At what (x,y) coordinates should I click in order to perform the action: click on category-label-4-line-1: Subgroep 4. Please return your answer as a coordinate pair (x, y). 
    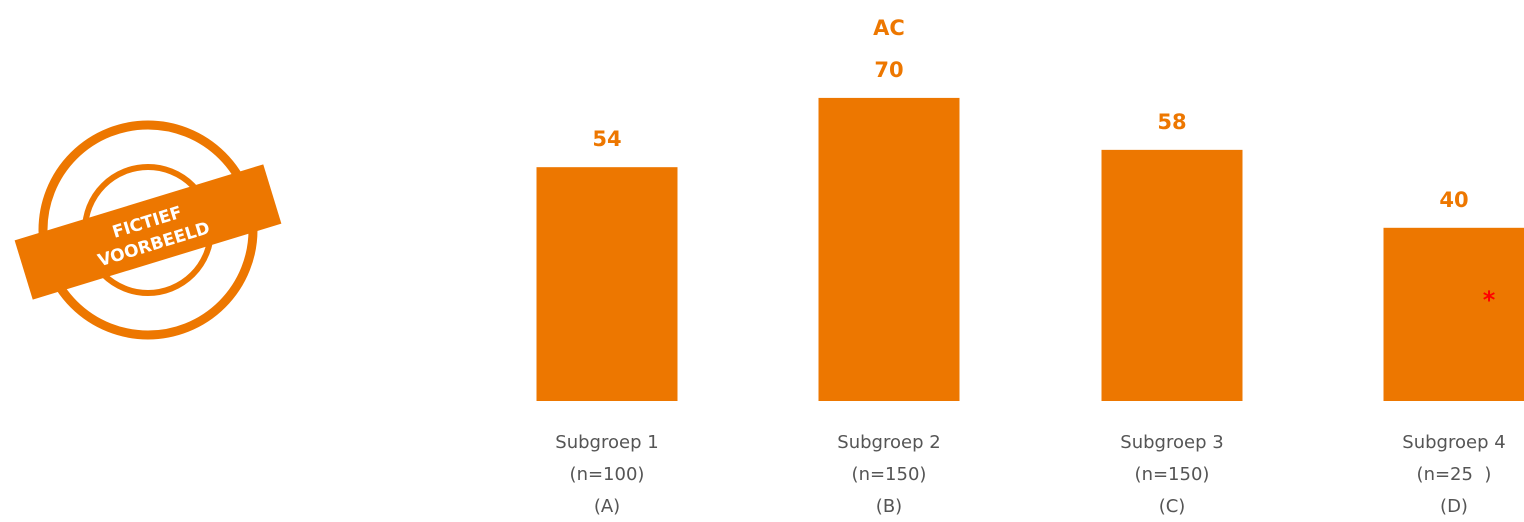
    Looking at the image, I should click on (1453, 442).